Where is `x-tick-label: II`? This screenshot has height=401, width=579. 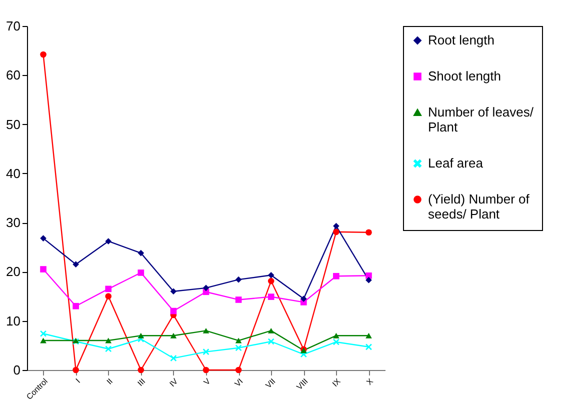
x-tick-label: II is located at coordinates (110, 381).